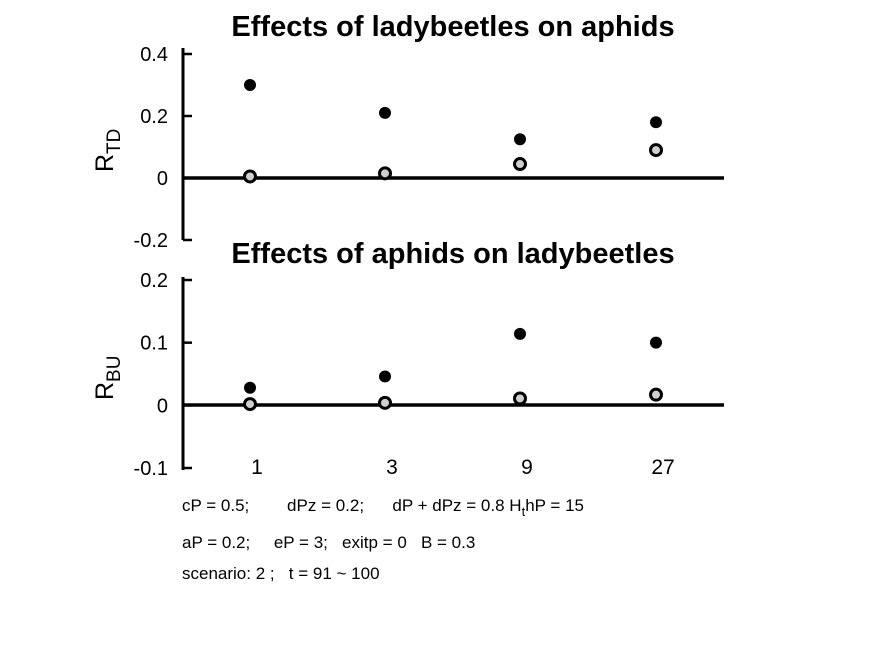 The width and height of the screenshot is (875, 656). What do you see at coordinates (163, 148) in the screenshot?
I see `panel-top-y-ticks: 0.4 0.2 0 -0.2` at bounding box center [163, 148].